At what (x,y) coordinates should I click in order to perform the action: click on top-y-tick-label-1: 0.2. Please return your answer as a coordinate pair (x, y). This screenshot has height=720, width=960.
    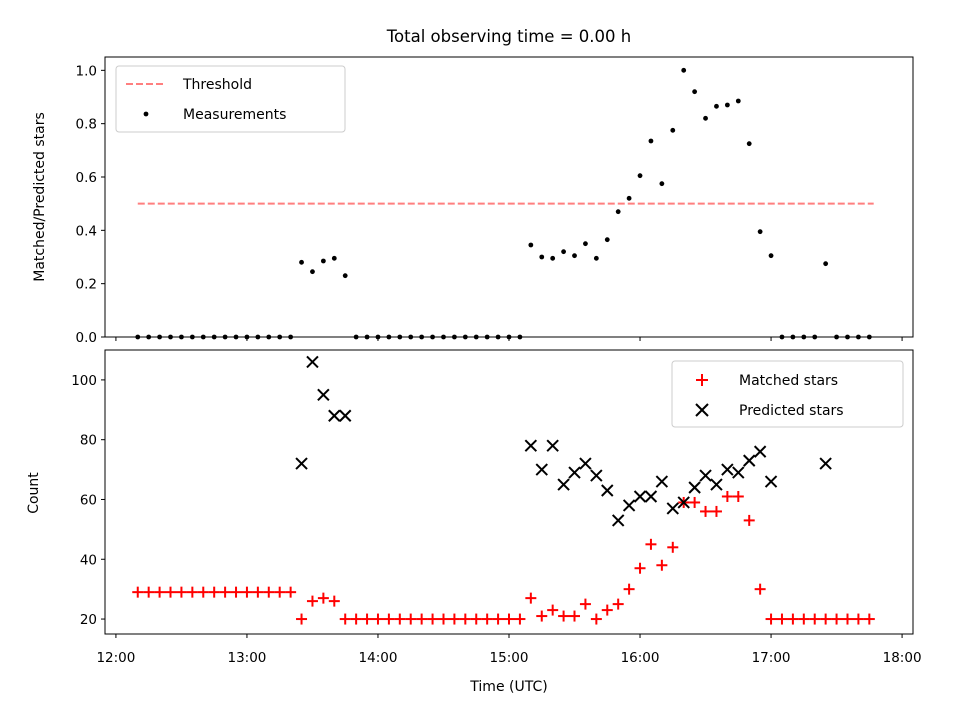
    Looking at the image, I should click on (86, 285).